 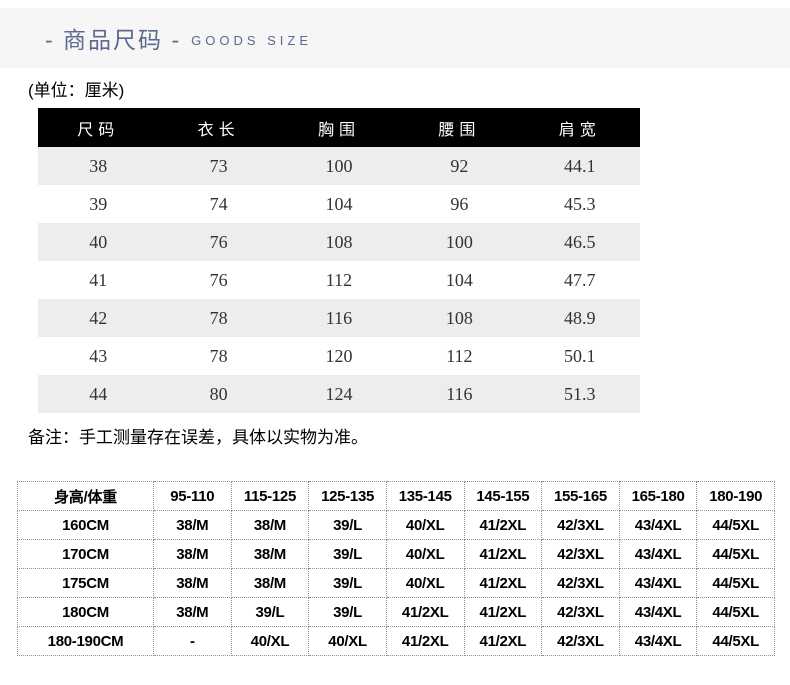 What do you see at coordinates (113, 40) in the screenshot?
I see `section-title-cn: - 商品尺码 -` at bounding box center [113, 40].